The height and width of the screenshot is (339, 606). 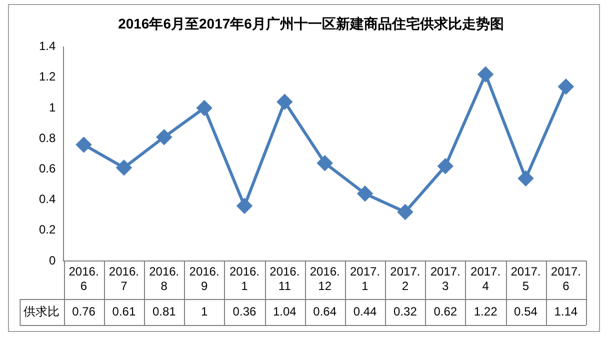 What do you see at coordinates (525, 278) in the screenshot?
I see `x-tick-label: 2017.5` at bounding box center [525, 278].